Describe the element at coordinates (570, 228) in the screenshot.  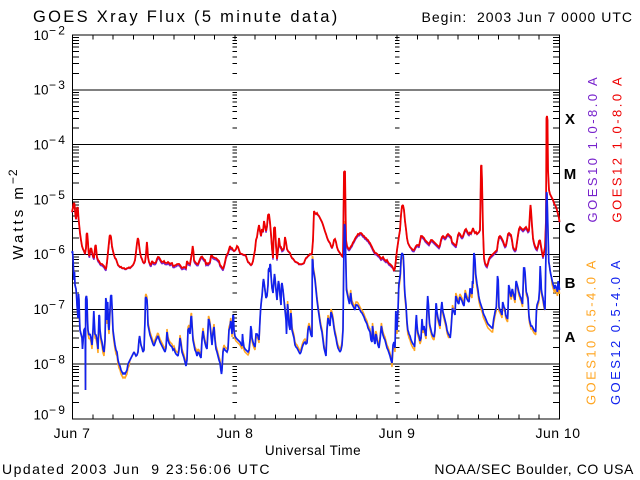
I see `svg-text: C` at that location.